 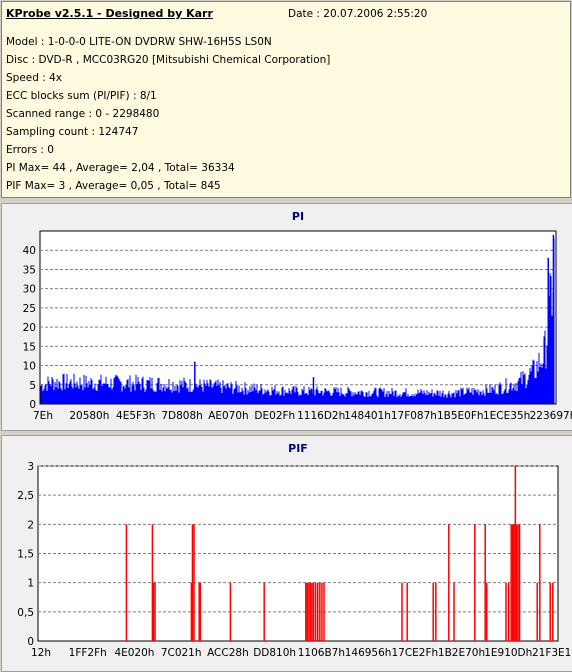 What do you see at coordinates (29, 309) in the screenshot?
I see `y-tick-label: 25` at bounding box center [29, 309].